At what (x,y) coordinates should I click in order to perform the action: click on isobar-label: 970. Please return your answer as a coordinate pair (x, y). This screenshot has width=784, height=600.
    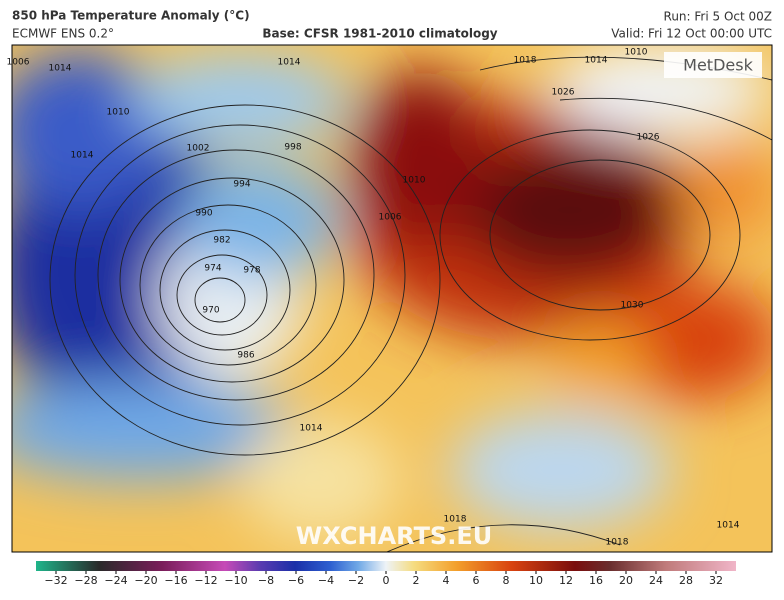
    Looking at the image, I should click on (210, 311).